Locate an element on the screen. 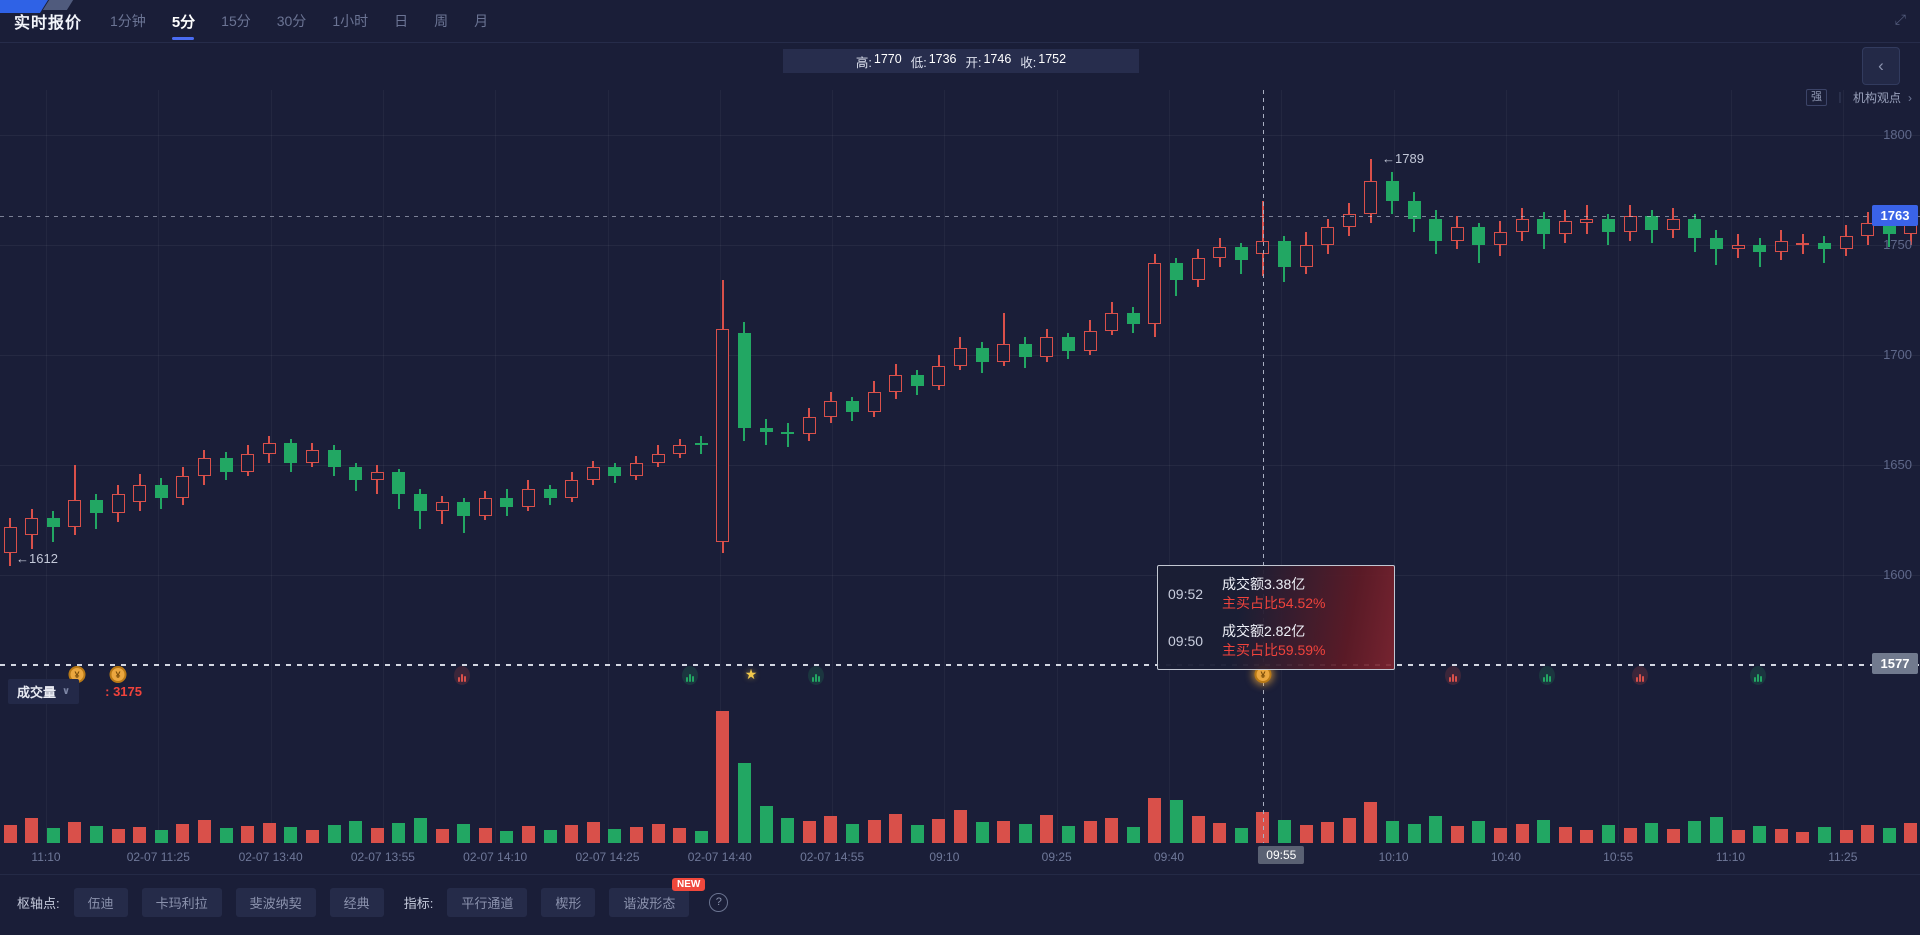 This screenshot has width=1920, height=935. pivot-button-1: 卡玛利拉 is located at coordinates (181, 902).